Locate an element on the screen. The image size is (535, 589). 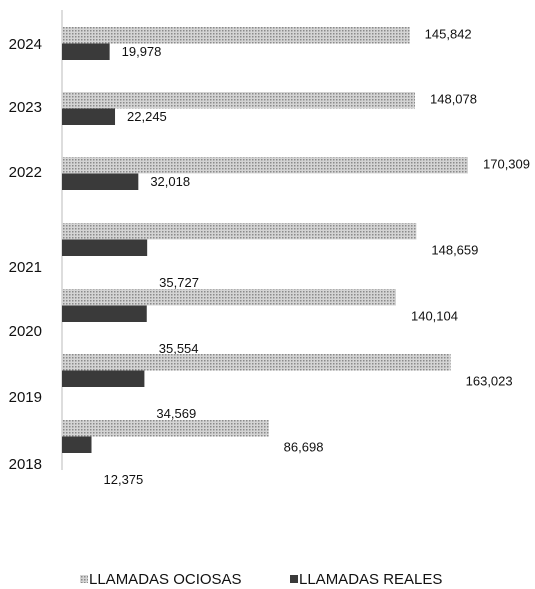
data-label: 35,554 is located at coordinates (179, 348).